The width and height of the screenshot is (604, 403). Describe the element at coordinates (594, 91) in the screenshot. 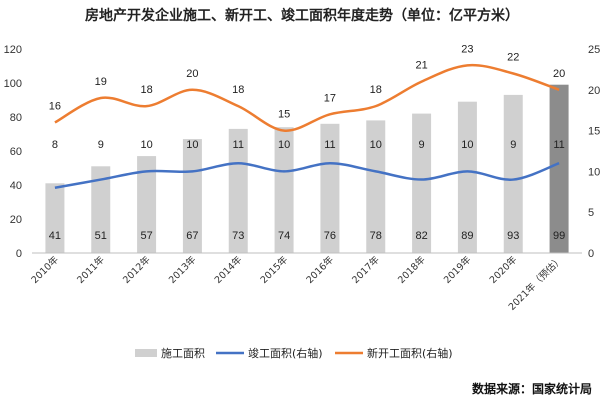

I see `right-y-tick: 20` at that location.